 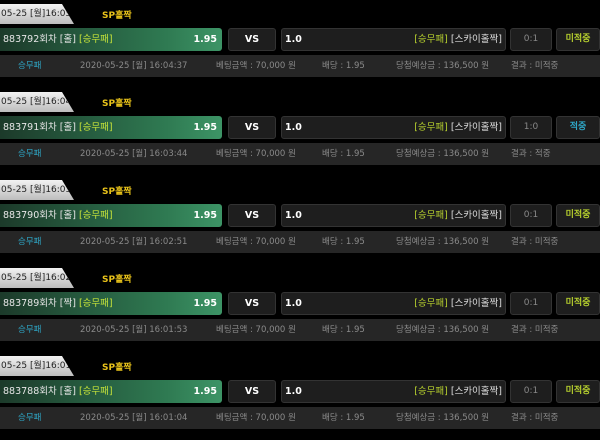 I want to click on home-pick-button: 883792회차 [홀] [승무패] 1.95, so click(x=111, y=39).